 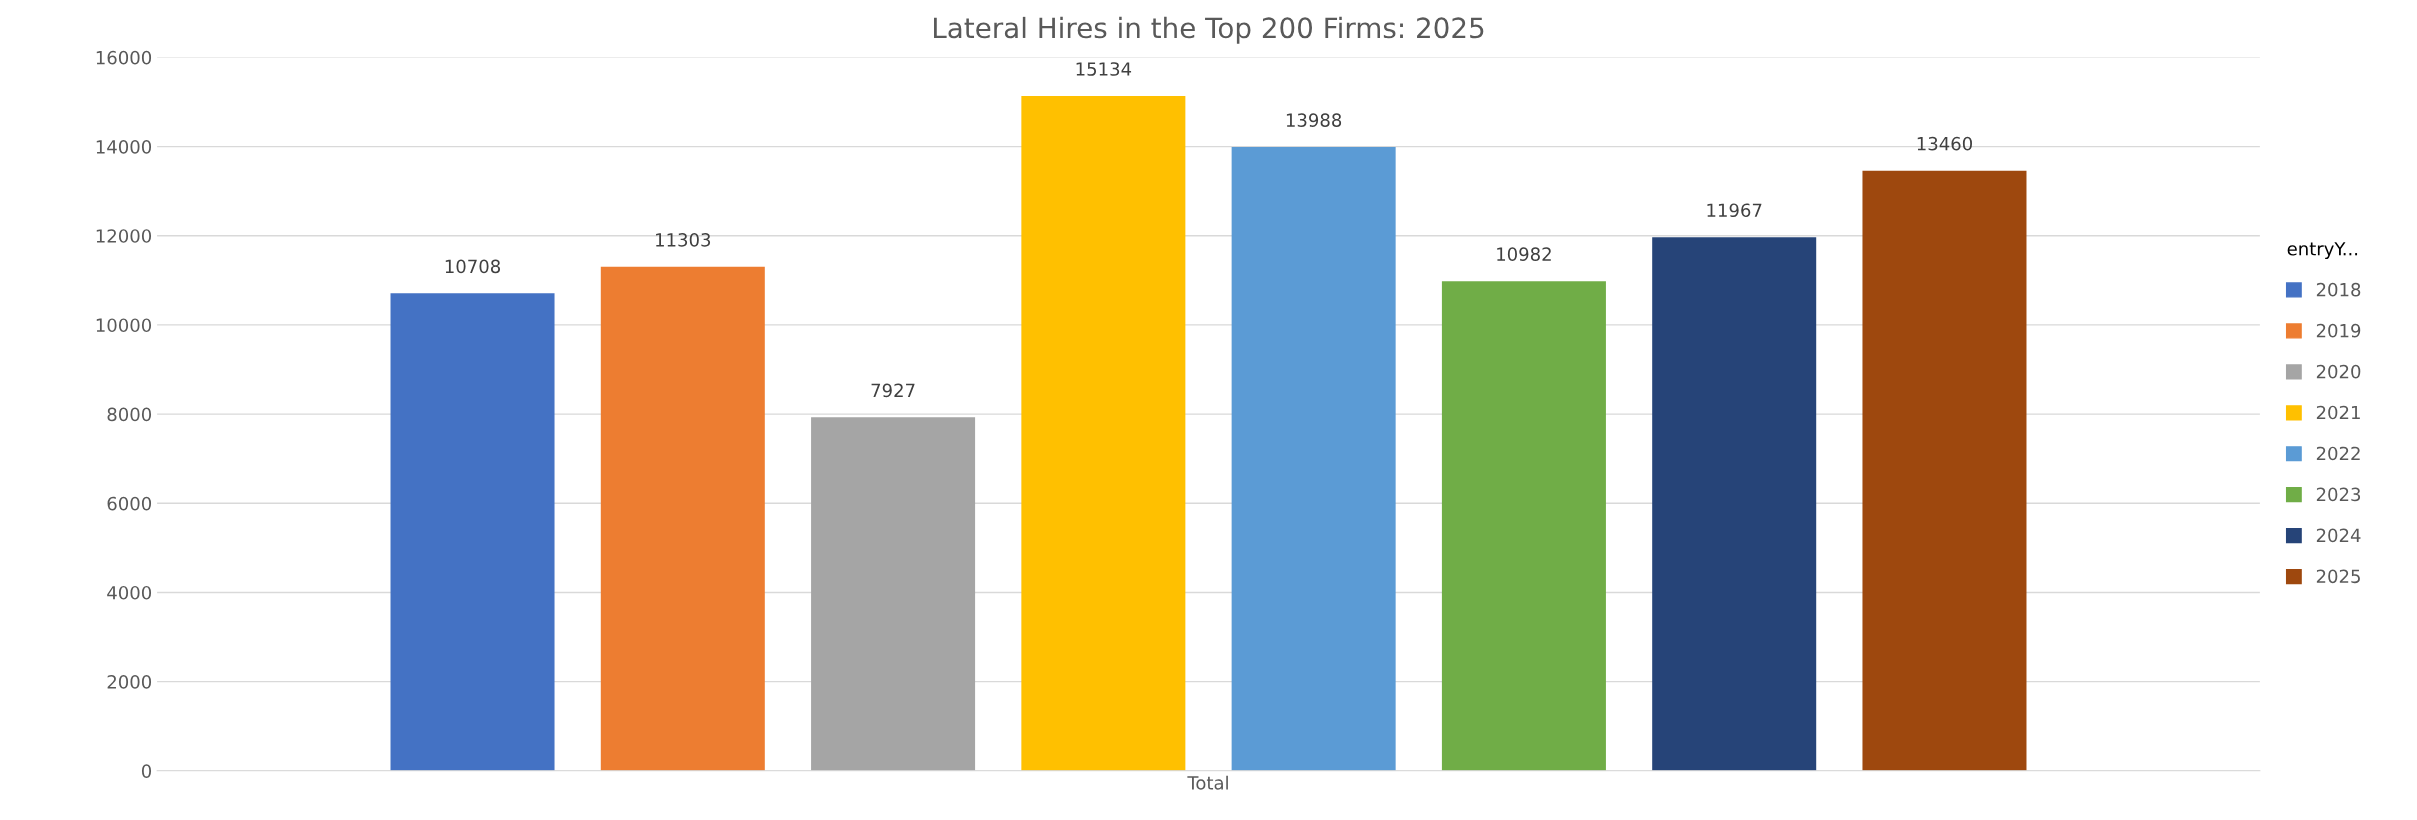 I want to click on data-label: 7927, so click(x=893, y=390).